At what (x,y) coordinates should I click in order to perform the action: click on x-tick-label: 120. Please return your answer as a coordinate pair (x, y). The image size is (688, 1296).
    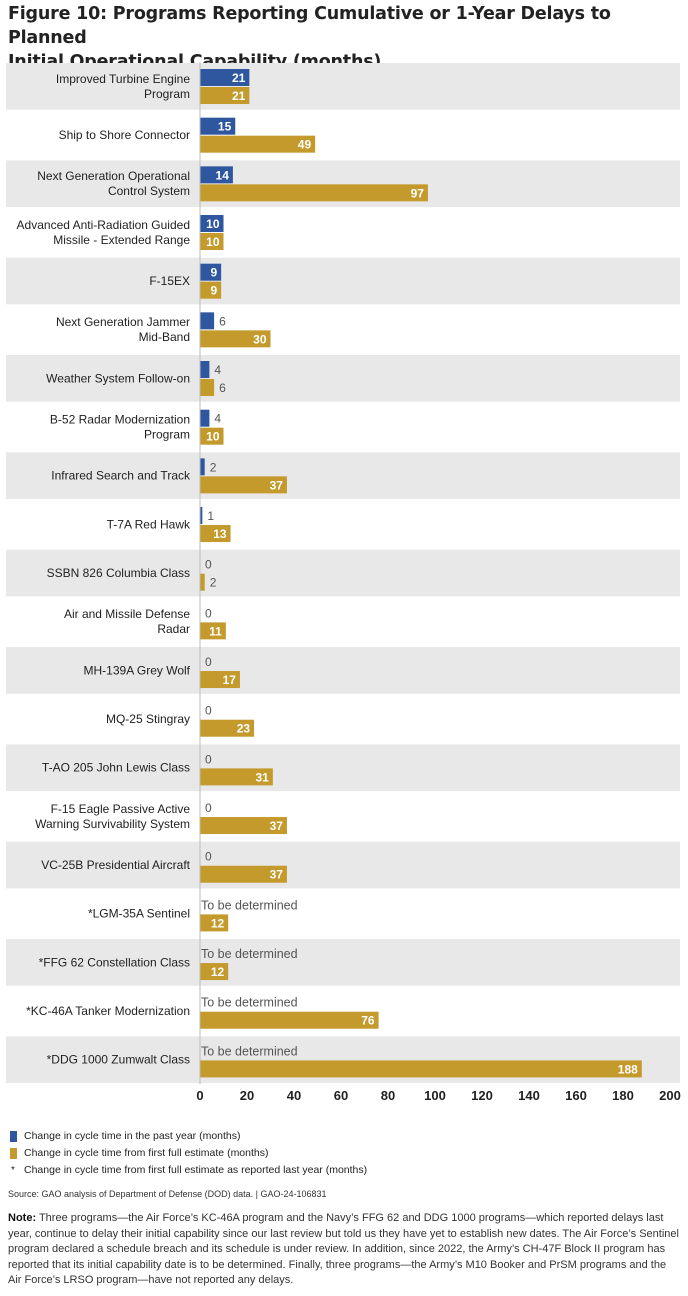
    Looking at the image, I should click on (482, 1095).